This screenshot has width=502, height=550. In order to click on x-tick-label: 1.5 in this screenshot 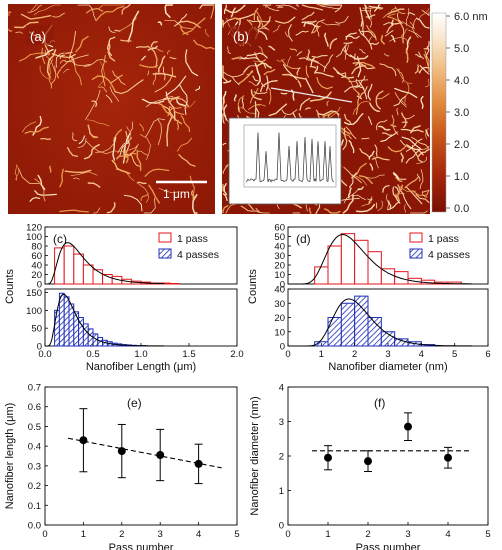, I will do `click(188, 354)`.